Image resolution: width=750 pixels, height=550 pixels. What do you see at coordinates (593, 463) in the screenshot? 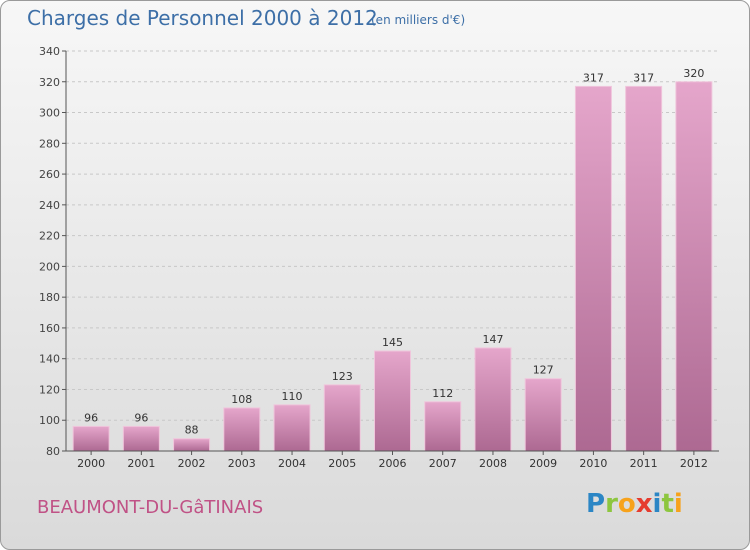
I see `x-tick-label: 2010` at bounding box center [593, 463].